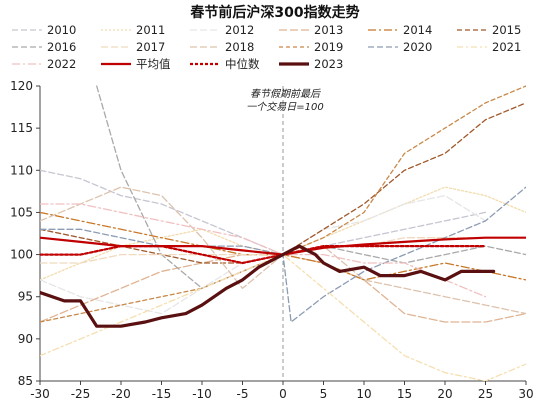 The height and width of the screenshot is (410, 550). Describe the element at coordinates (44, 64) in the screenshot. I see `legend-item: 2022` at that location.